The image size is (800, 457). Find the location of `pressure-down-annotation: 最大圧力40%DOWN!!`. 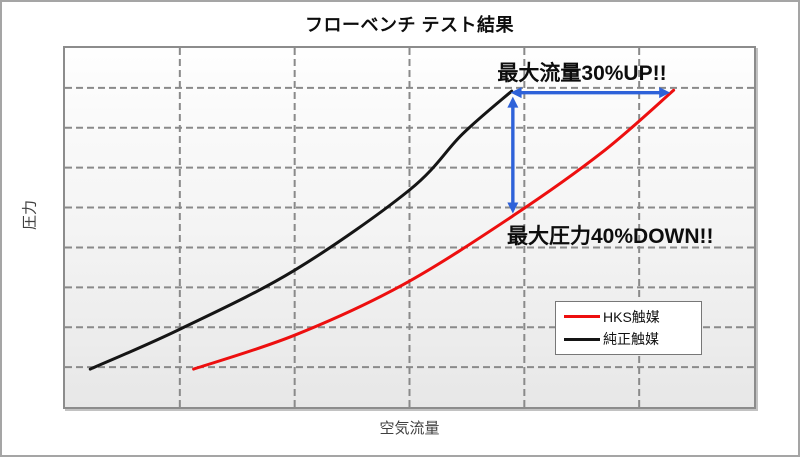

pressure-down-annotation: 最大圧力40%DOWN!! is located at coordinates (610, 236).